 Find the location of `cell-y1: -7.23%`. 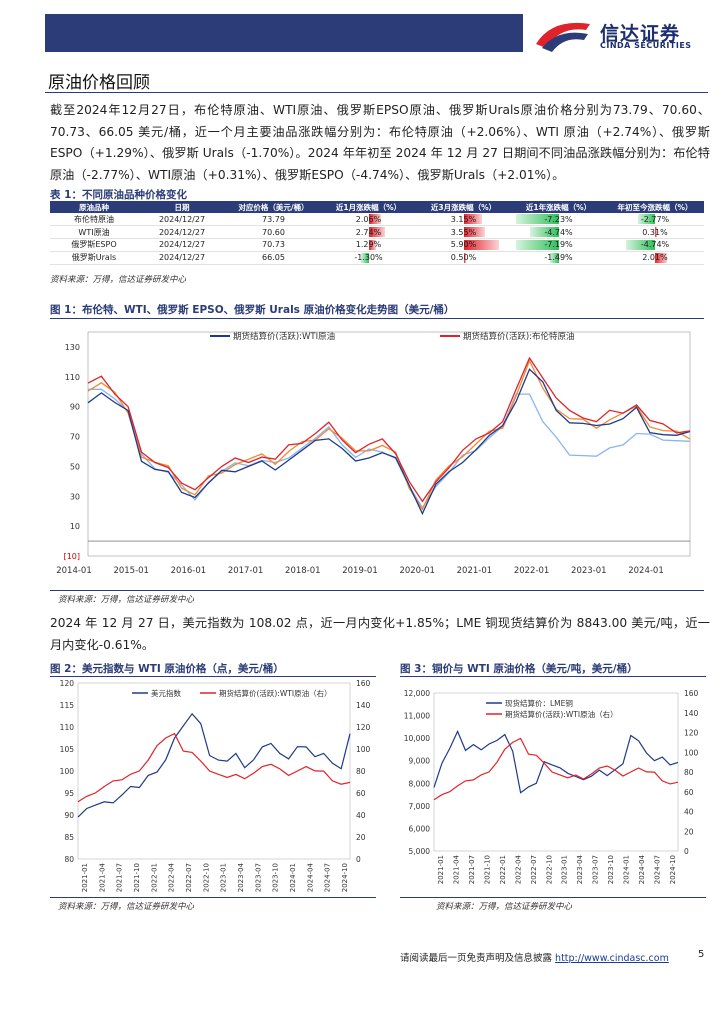

cell-y1: -7.23% is located at coordinates (558, 220).